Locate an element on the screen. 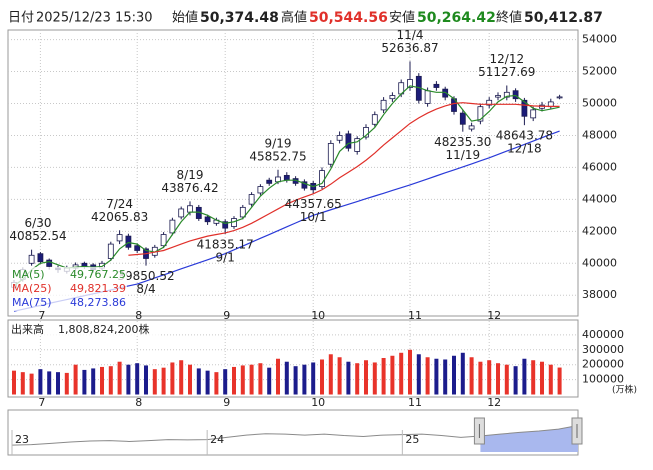  navigator-window-area is located at coordinates (529, 438).